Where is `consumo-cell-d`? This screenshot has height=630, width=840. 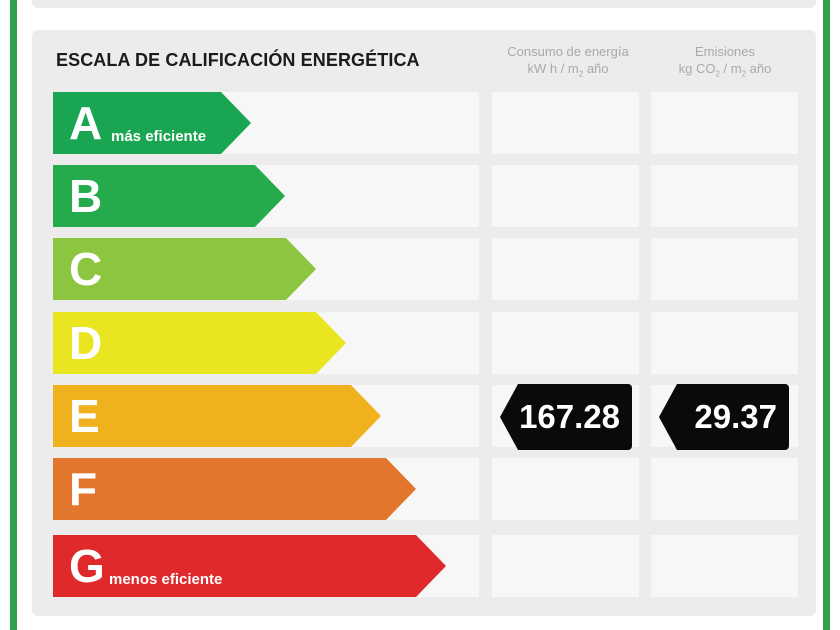 consumo-cell-d is located at coordinates (565, 343).